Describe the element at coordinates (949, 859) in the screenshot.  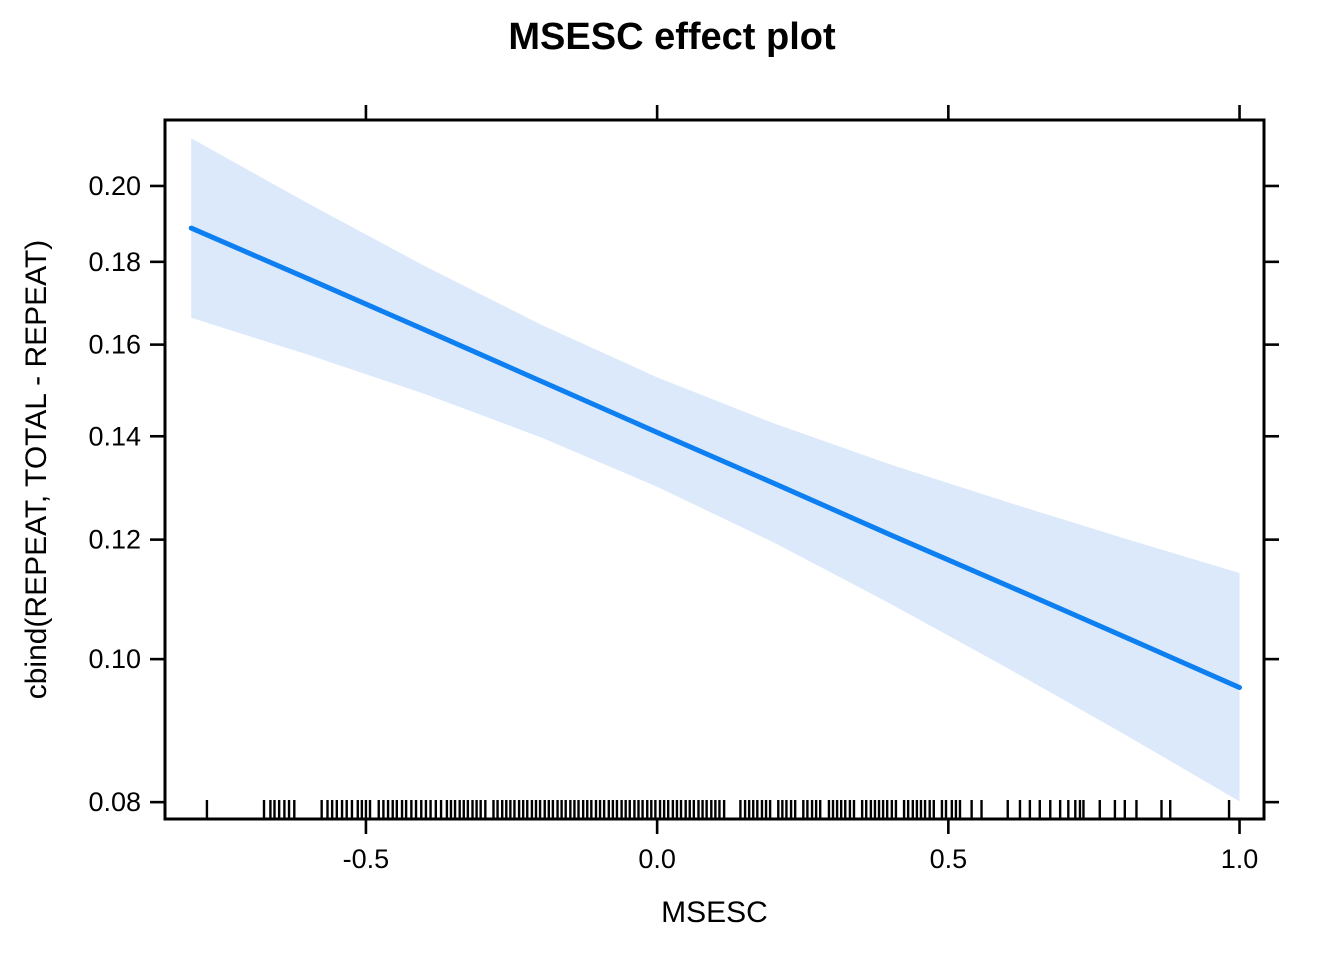
I see `x-tick-label: 0.5` at that location.